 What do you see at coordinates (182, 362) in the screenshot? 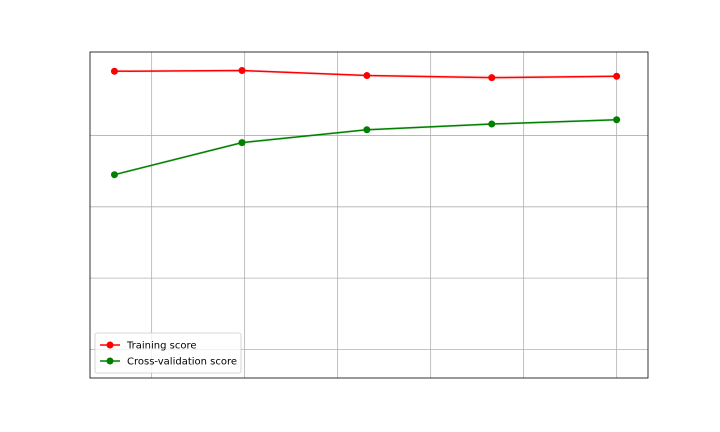
I see `cross-validation-score-legend-label: Cross-validation score` at bounding box center [182, 362].